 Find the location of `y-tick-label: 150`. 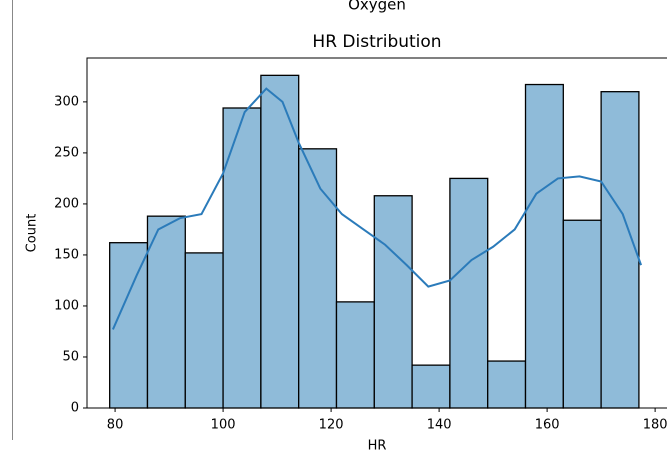

y-tick-label: 150 is located at coordinates (66, 254).